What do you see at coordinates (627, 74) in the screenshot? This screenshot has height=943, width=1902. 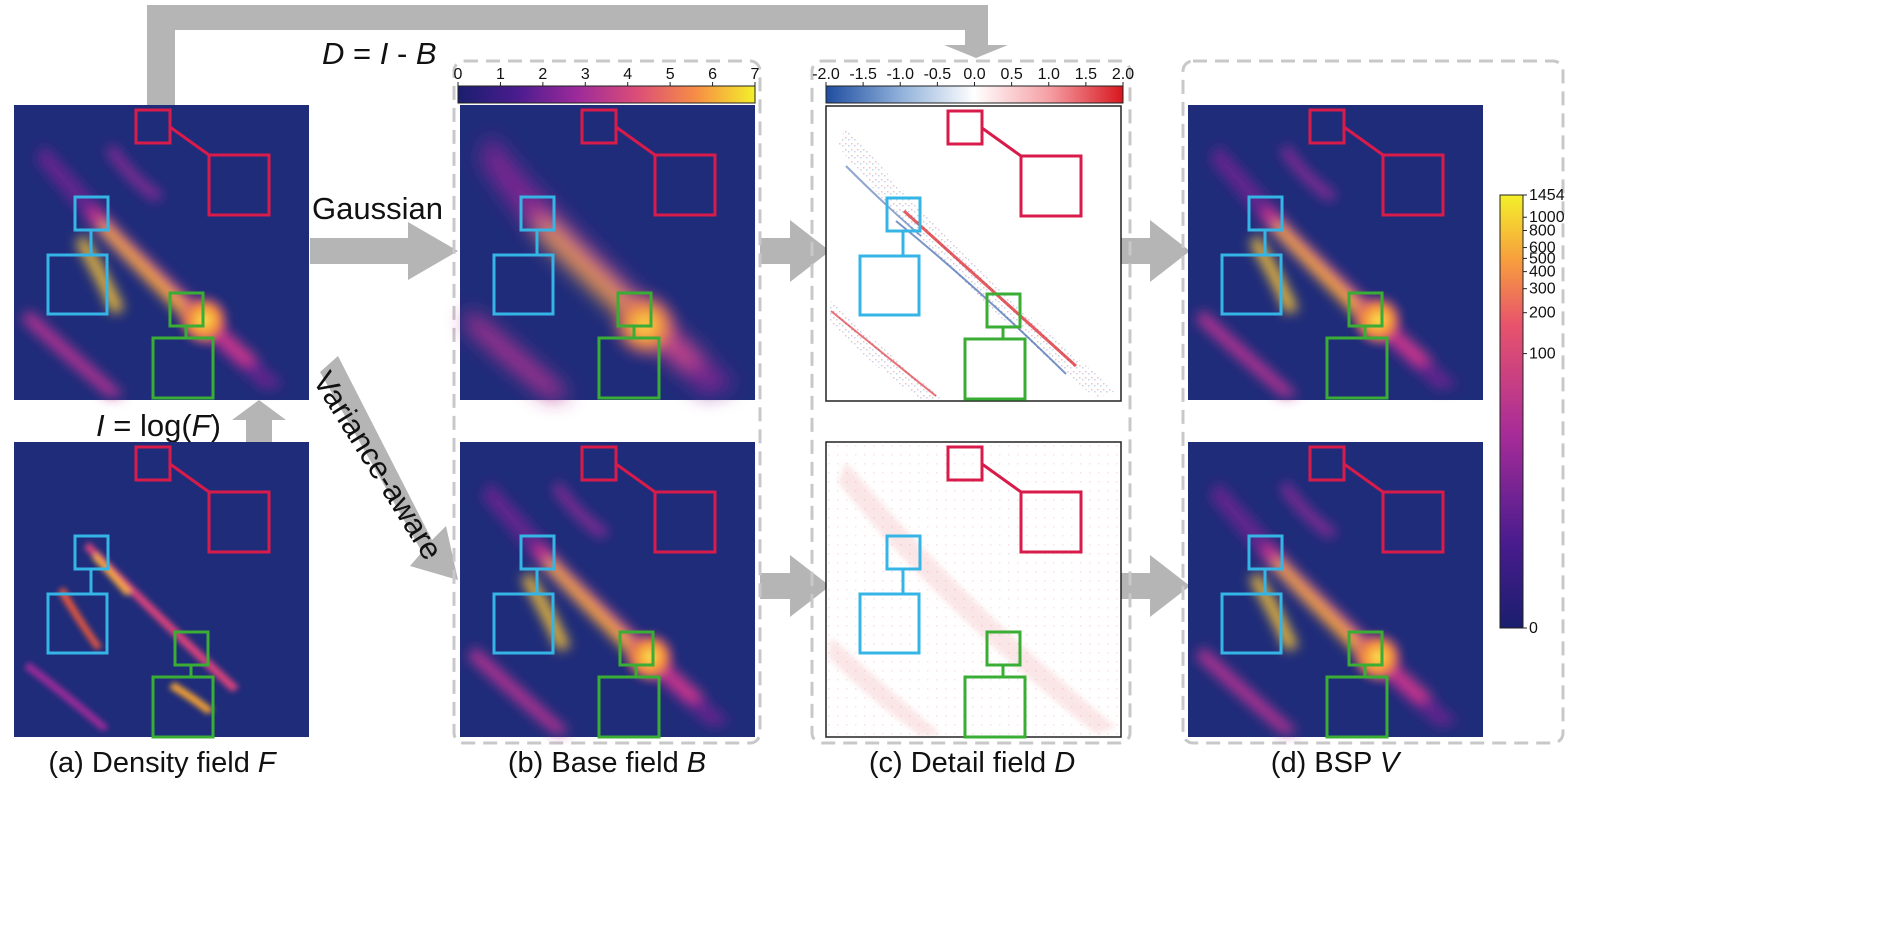 I see `colorbar-tick-label: 4` at bounding box center [627, 74].